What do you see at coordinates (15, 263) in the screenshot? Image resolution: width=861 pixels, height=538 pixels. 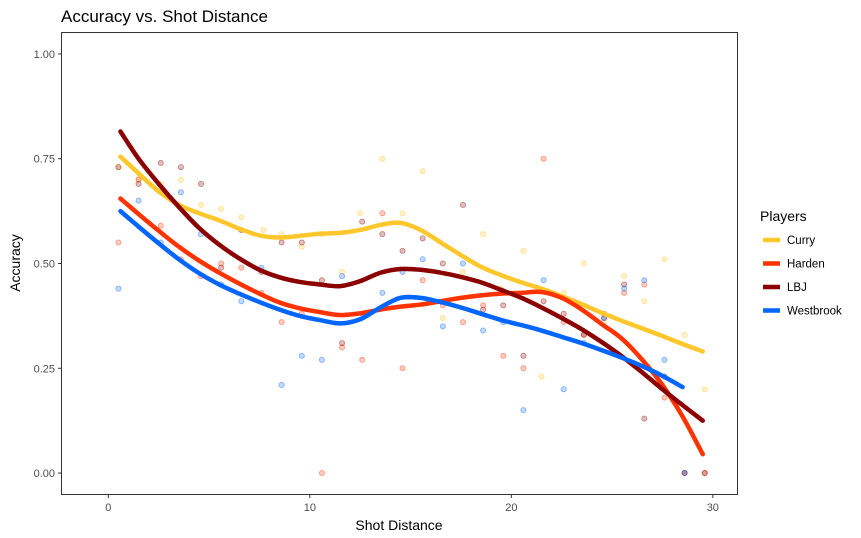 I see `y-axis-title: Accuracy` at bounding box center [15, 263].